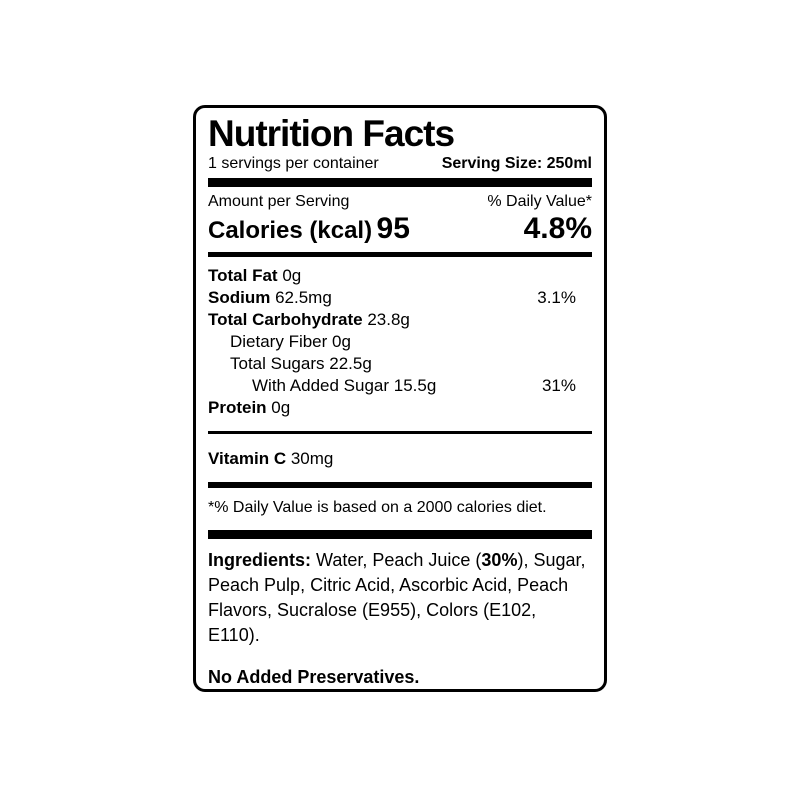  What do you see at coordinates (239, 297) in the screenshot?
I see `nutrient-name: Sodium` at bounding box center [239, 297].